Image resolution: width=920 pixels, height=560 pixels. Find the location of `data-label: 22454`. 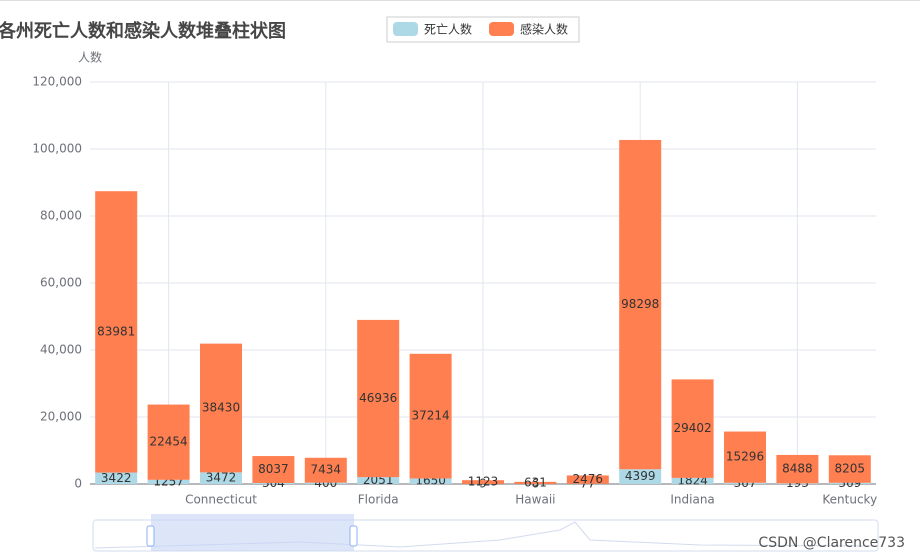

data-label: 22454 is located at coordinates (169, 442).